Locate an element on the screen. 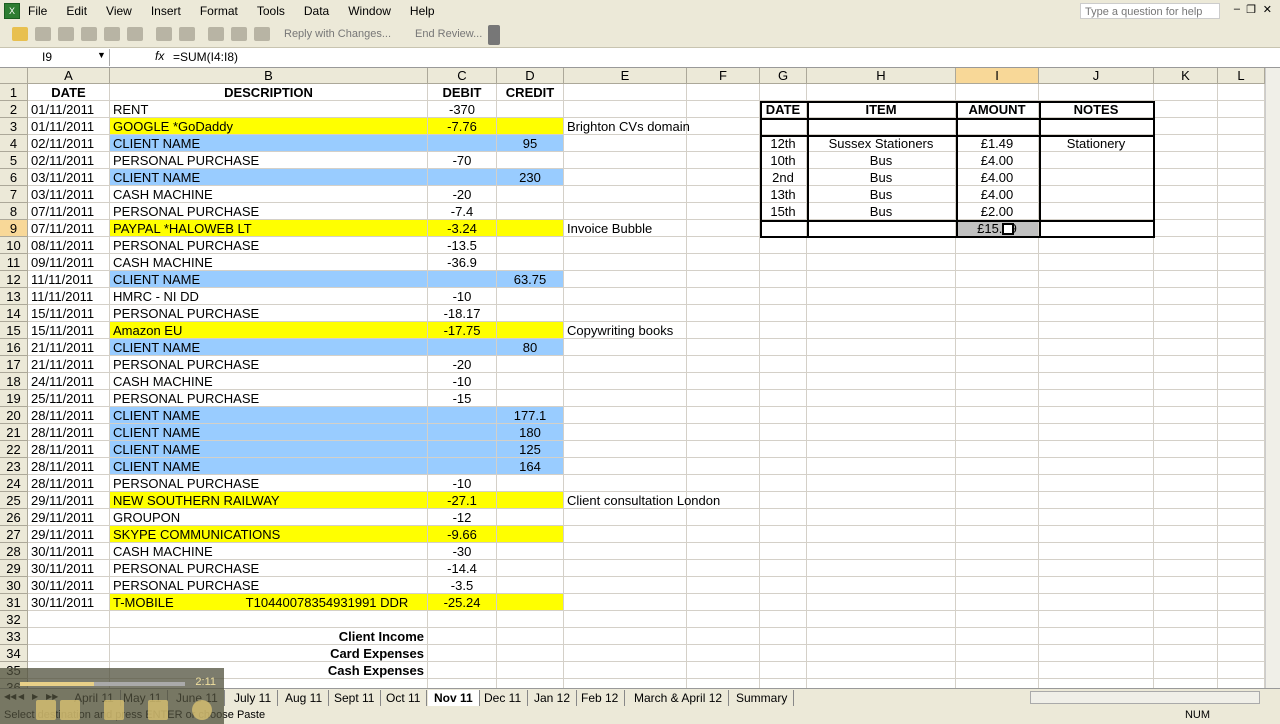 The width and height of the screenshot is (1280, 724). debit-cell: -12 is located at coordinates (462, 517).